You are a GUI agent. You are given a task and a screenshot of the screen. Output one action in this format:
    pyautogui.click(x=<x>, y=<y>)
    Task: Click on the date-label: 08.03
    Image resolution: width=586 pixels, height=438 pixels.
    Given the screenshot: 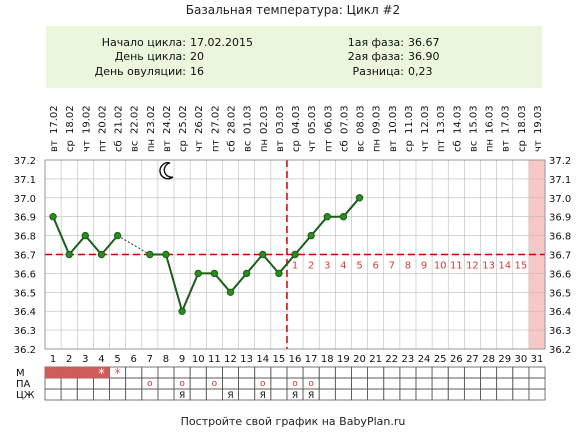 What is the action you would take?
    pyautogui.click(x=361, y=119)
    